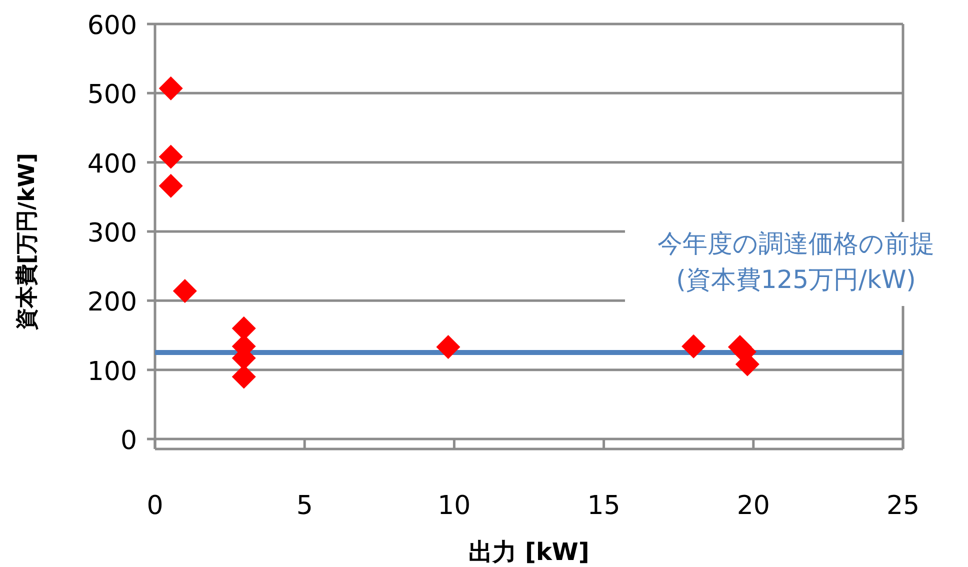 This screenshot has height=567, width=968. I want to click on x-tick-label: 15, so click(603, 506).